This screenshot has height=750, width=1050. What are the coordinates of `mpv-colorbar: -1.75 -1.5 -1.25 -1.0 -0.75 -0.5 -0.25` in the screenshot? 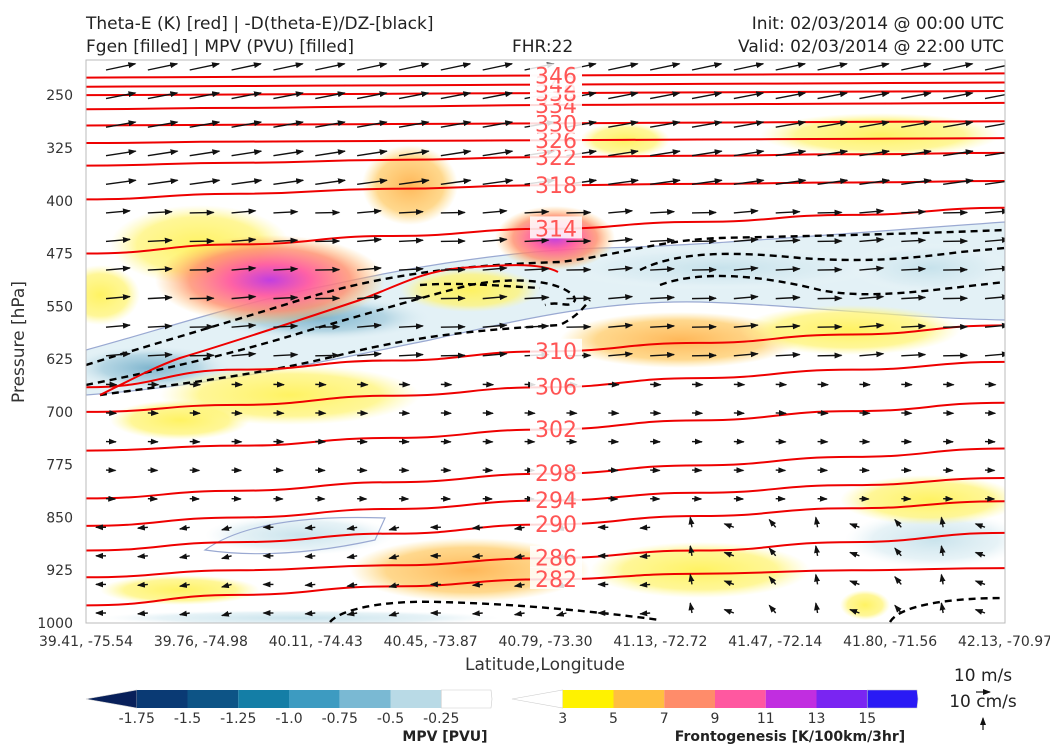 It's located at (289, 708).